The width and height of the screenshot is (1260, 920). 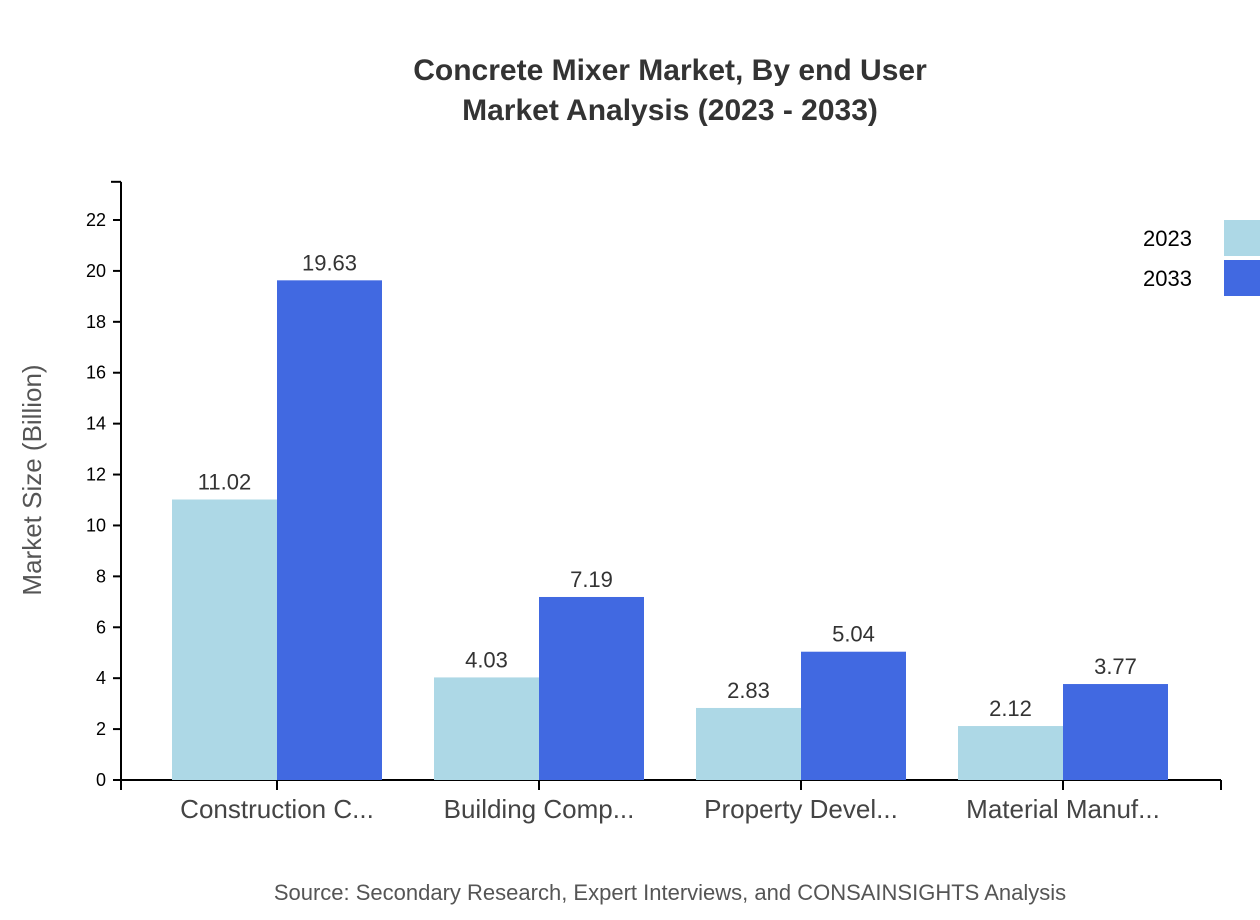 I want to click on y-axis-label: Market Size (Billion), so click(x=32, y=479).